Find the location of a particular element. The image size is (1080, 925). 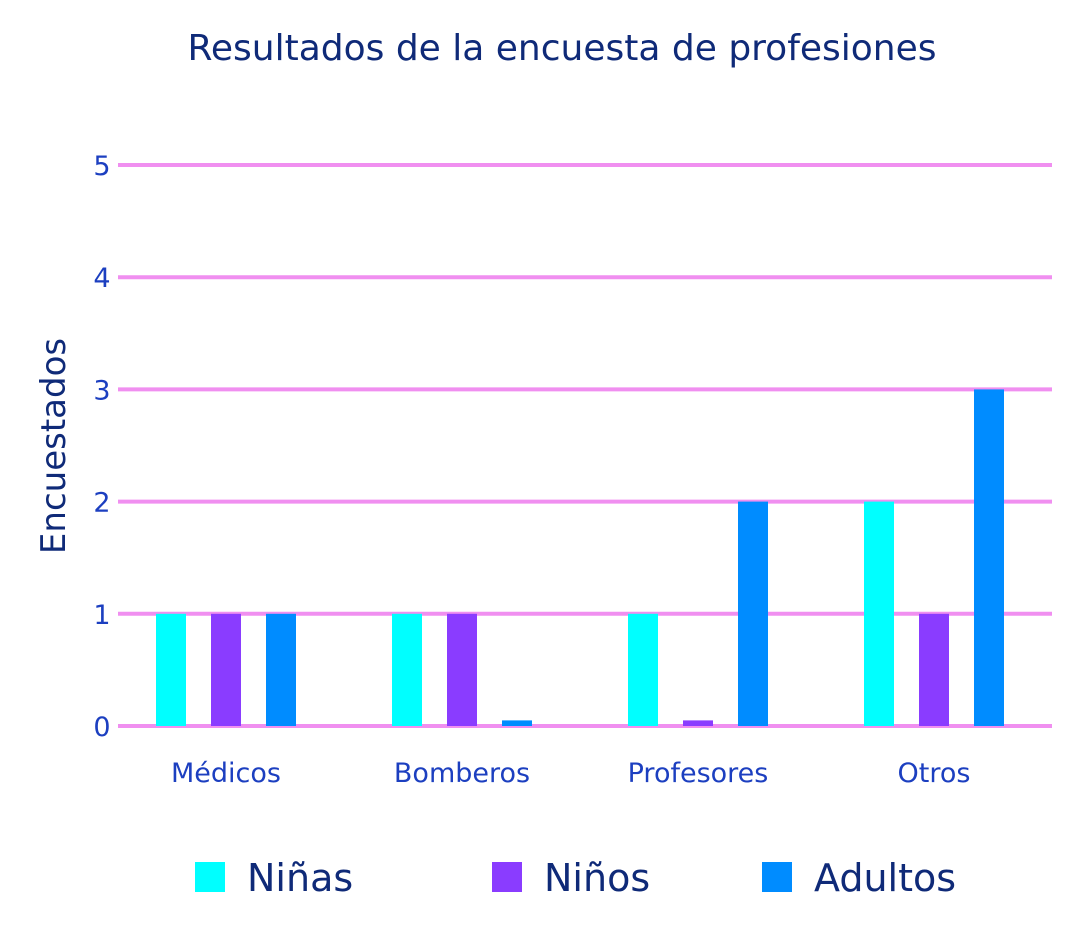

y-axis-ticks: 0 1 2 3 4 5 is located at coordinates (101, 447).